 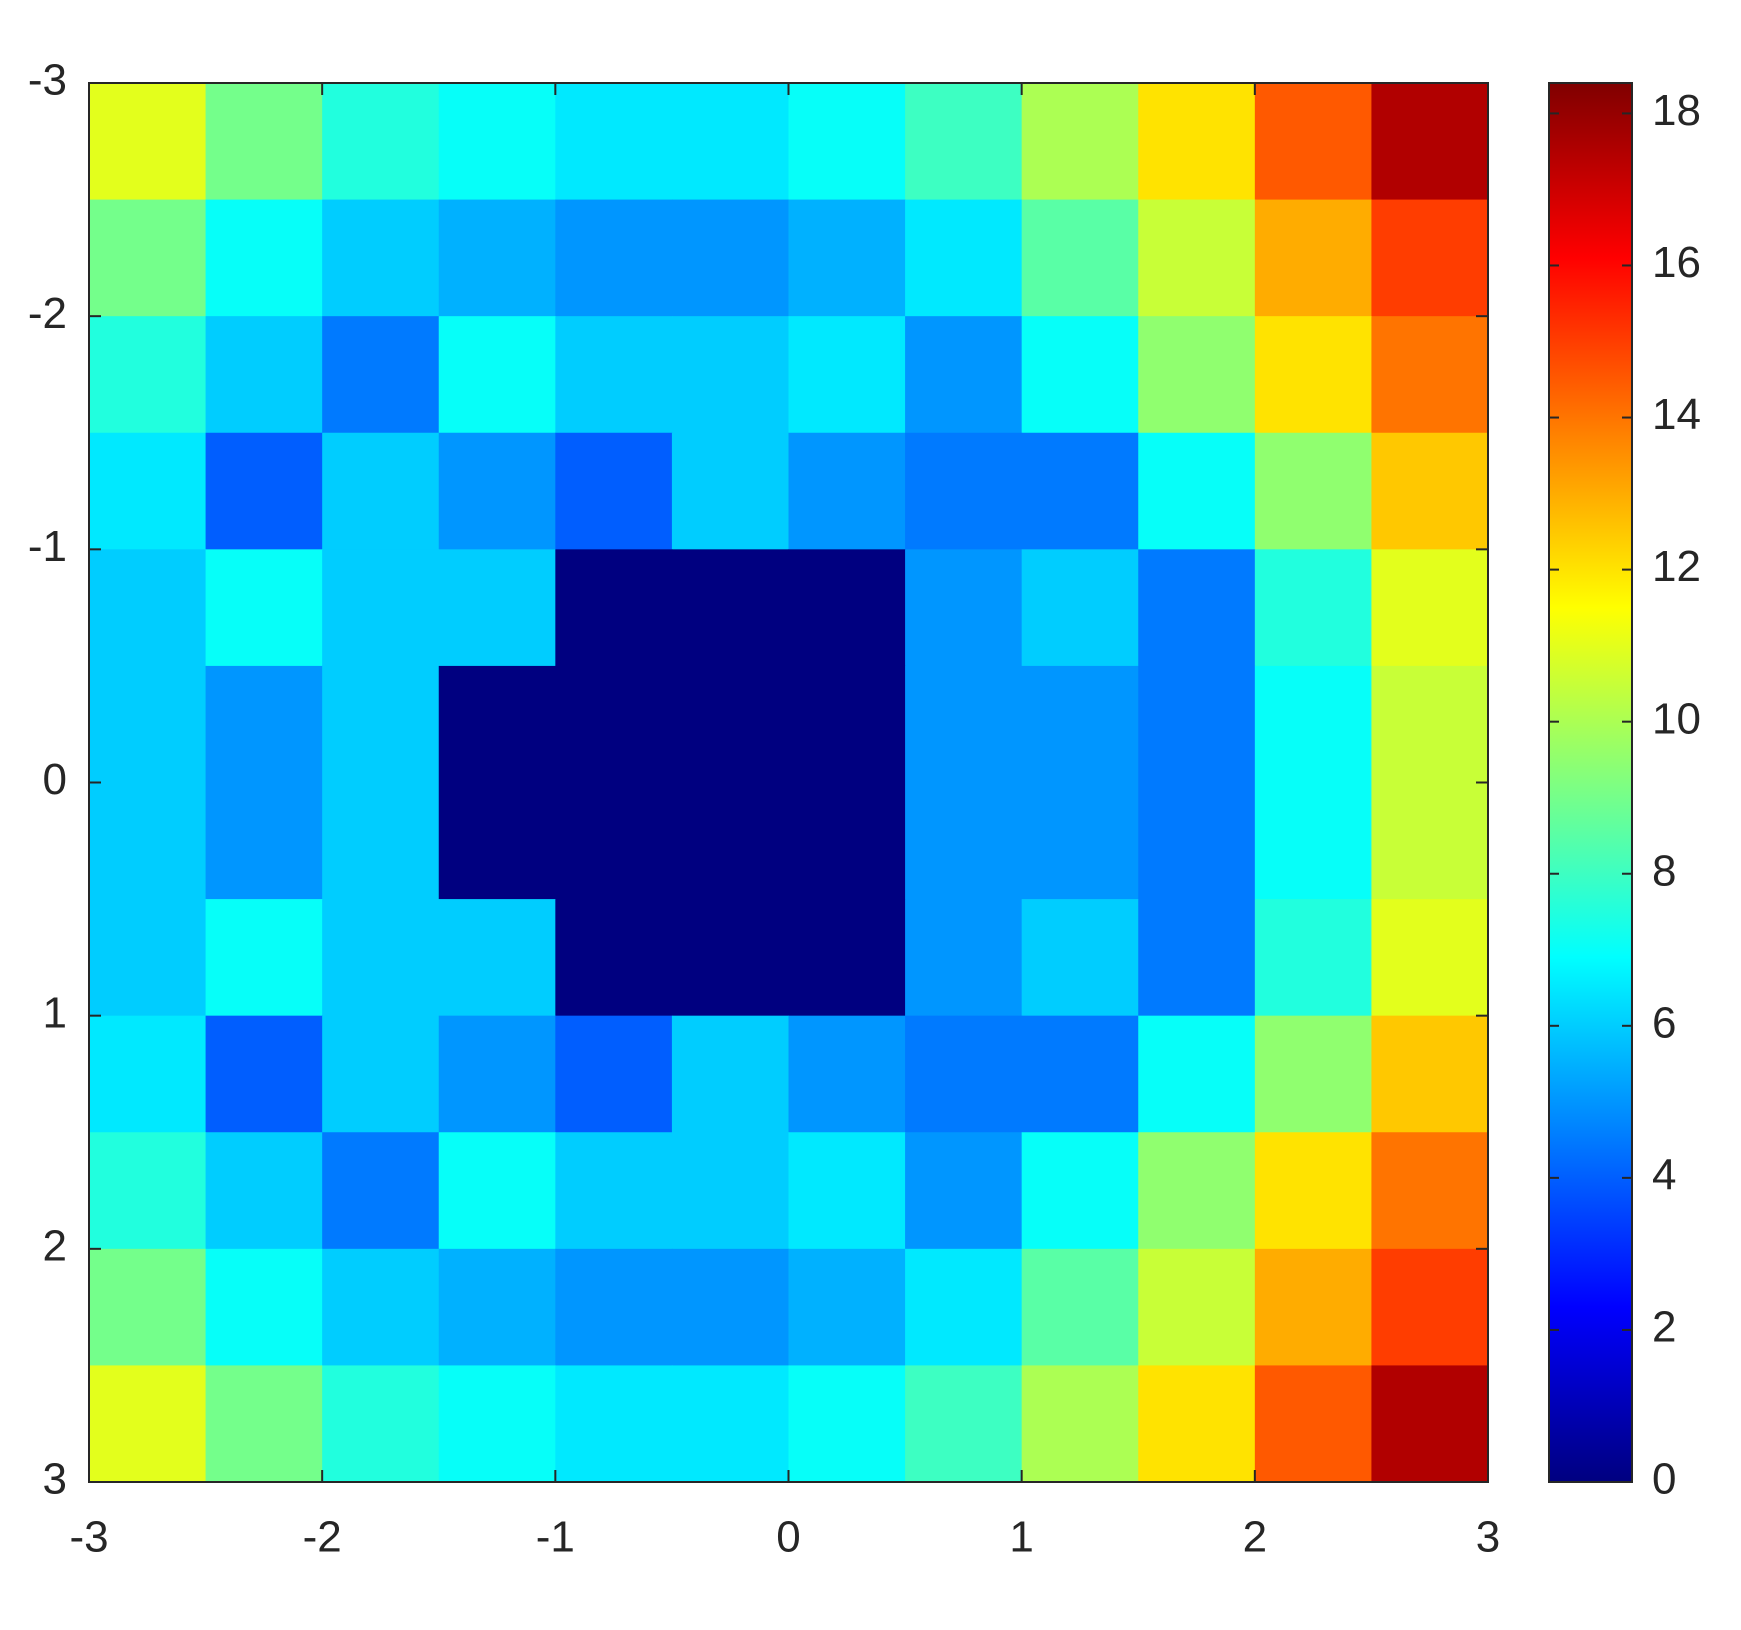 I want to click on colorbar-tick-label: 4, so click(x=1664, y=1174).